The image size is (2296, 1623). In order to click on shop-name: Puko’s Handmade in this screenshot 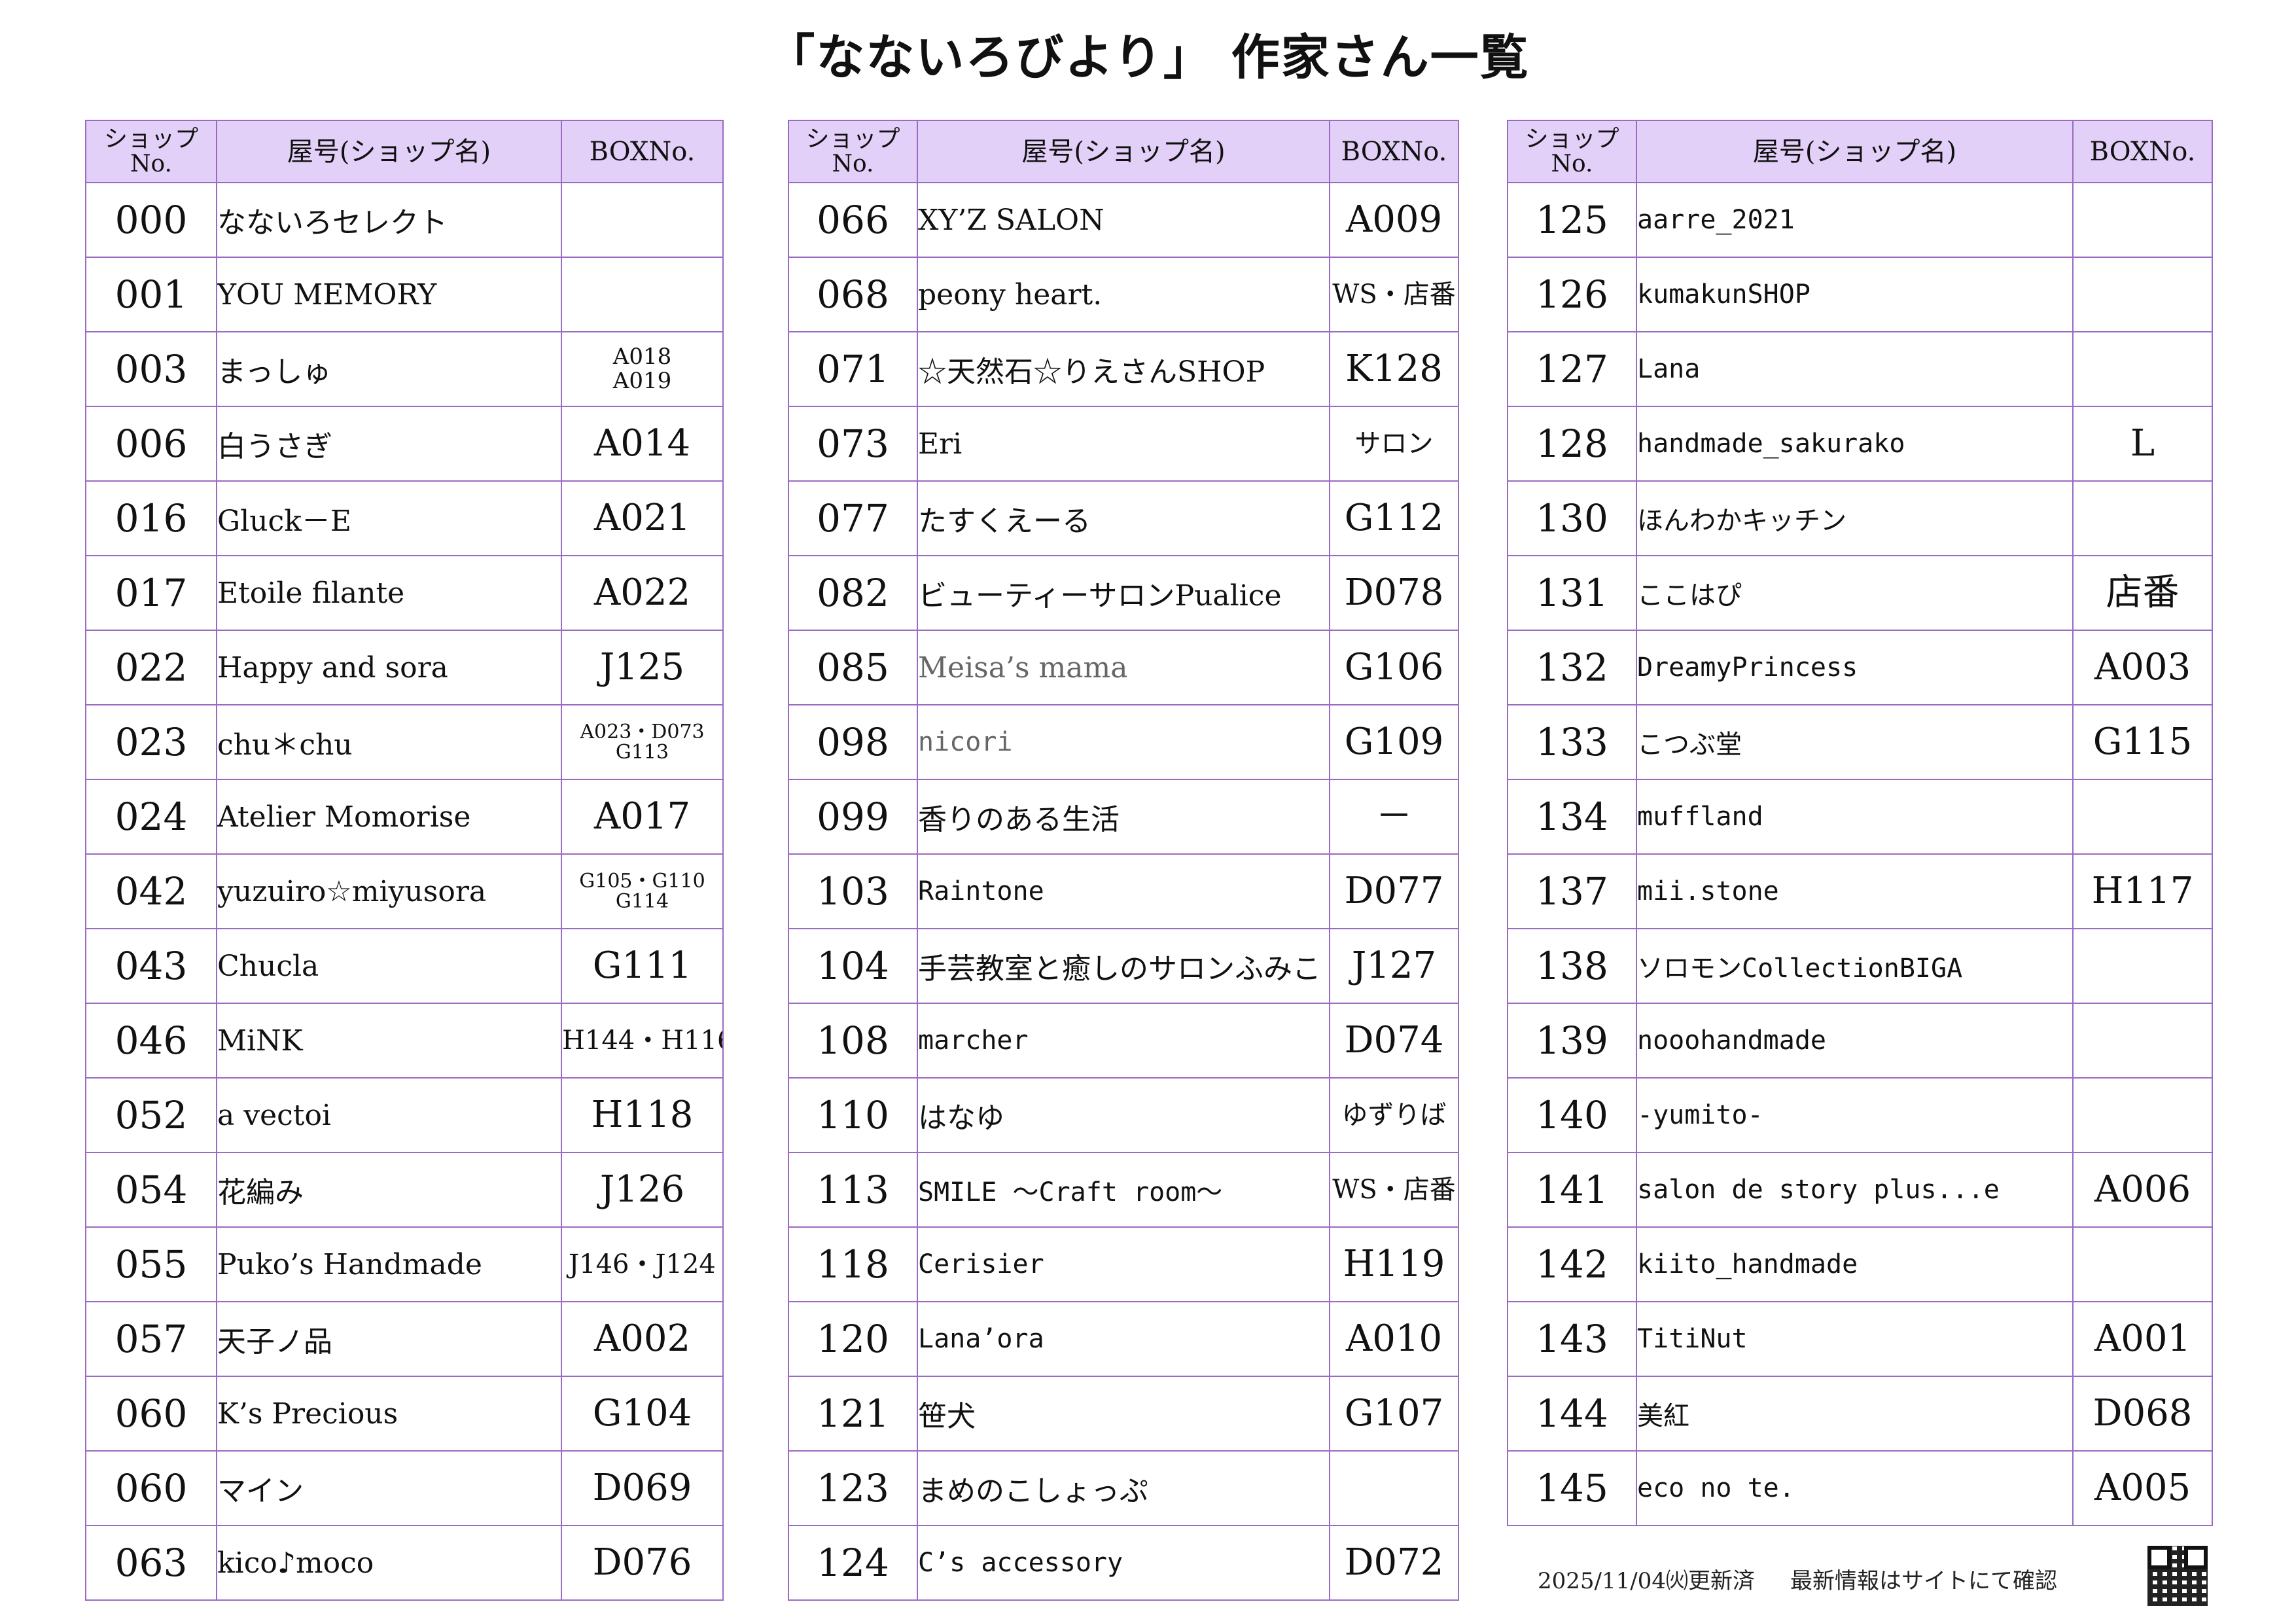, I will do `click(389, 1264)`.